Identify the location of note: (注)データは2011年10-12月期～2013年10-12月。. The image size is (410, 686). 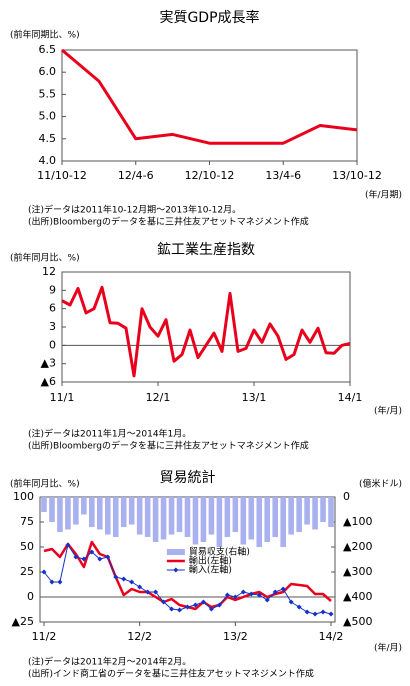
(134, 210).